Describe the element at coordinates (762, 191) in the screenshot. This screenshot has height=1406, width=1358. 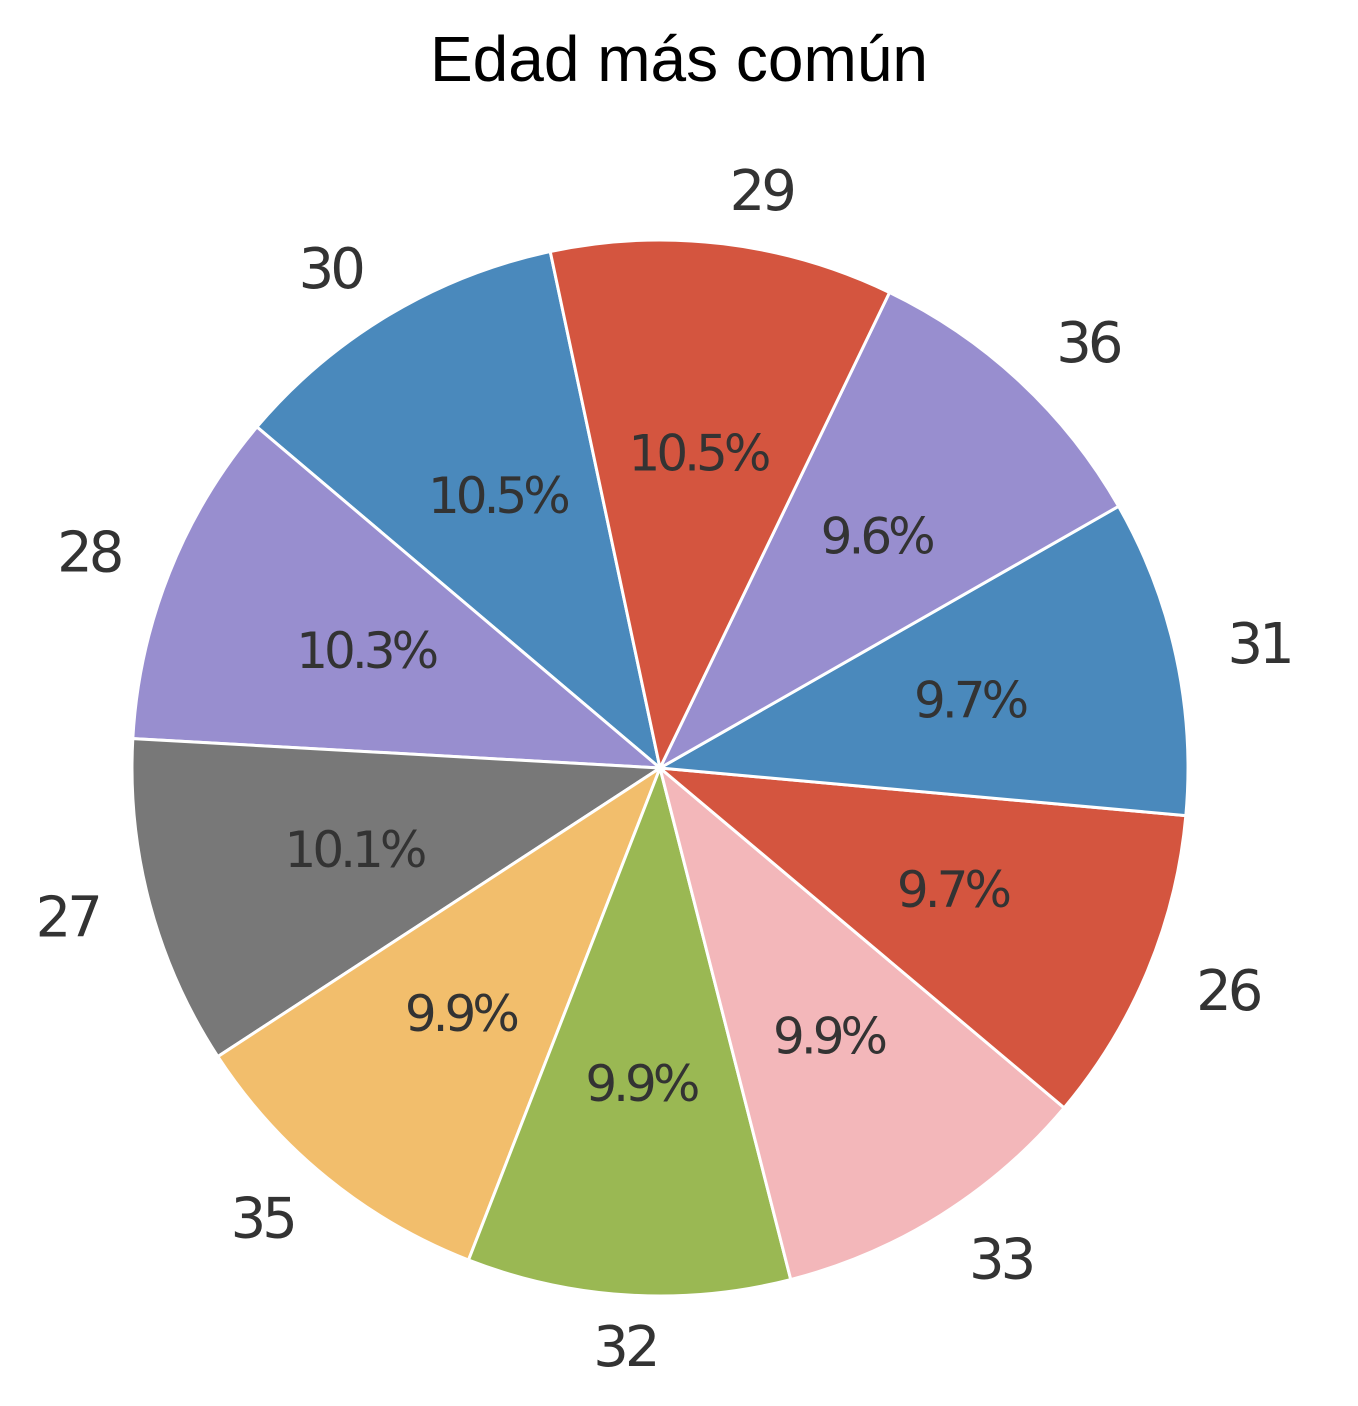
I see `category-label-29: 29` at that location.